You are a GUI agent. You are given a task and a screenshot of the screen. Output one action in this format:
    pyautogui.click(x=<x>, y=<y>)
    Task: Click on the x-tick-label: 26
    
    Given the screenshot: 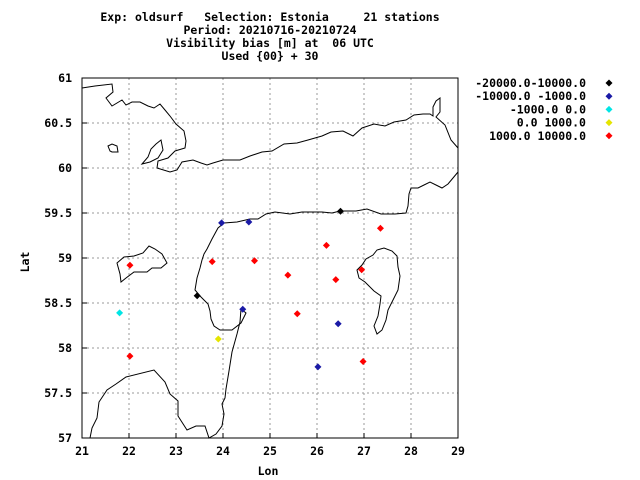 What is the action you would take?
    pyautogui.click(x=317, y=451)
    